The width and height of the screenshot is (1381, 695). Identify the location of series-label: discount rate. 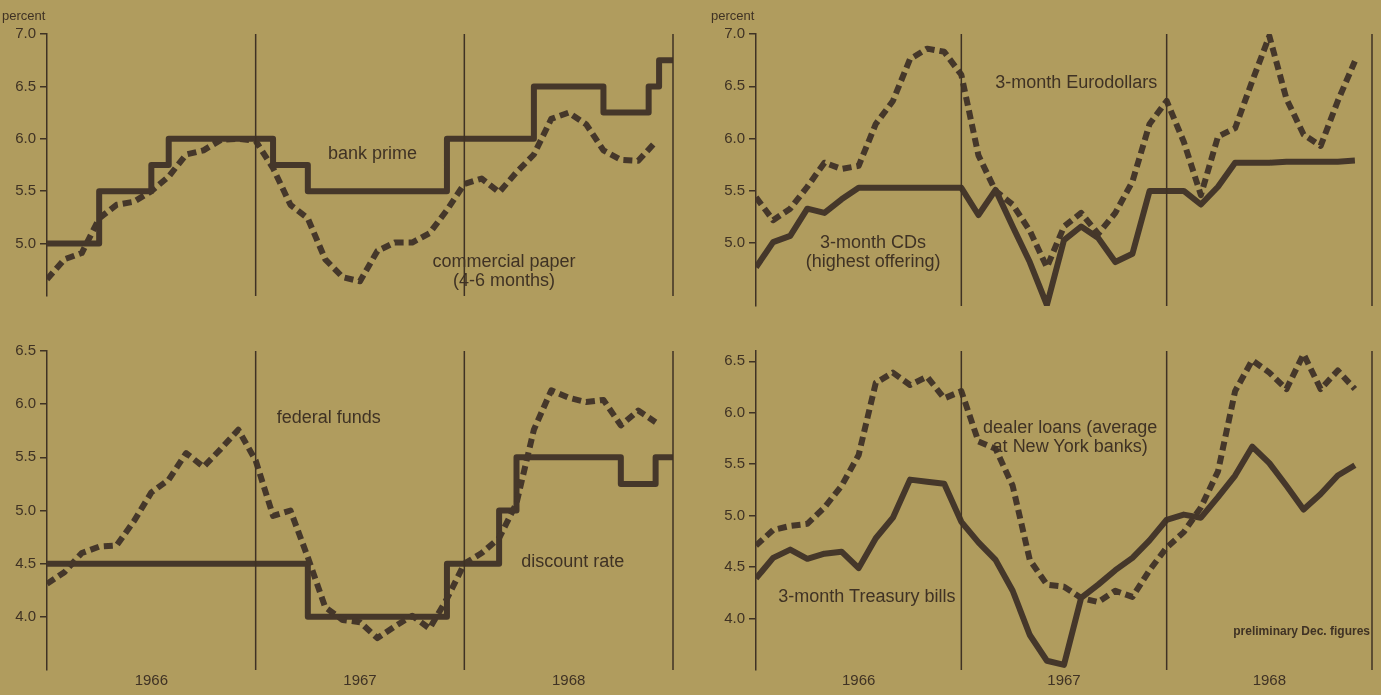
(573, 560).